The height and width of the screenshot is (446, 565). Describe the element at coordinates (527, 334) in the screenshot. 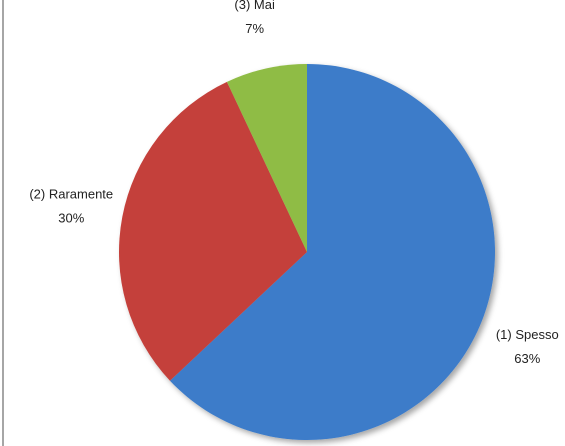

I see `slice-label: (1) Spesso` at that location.